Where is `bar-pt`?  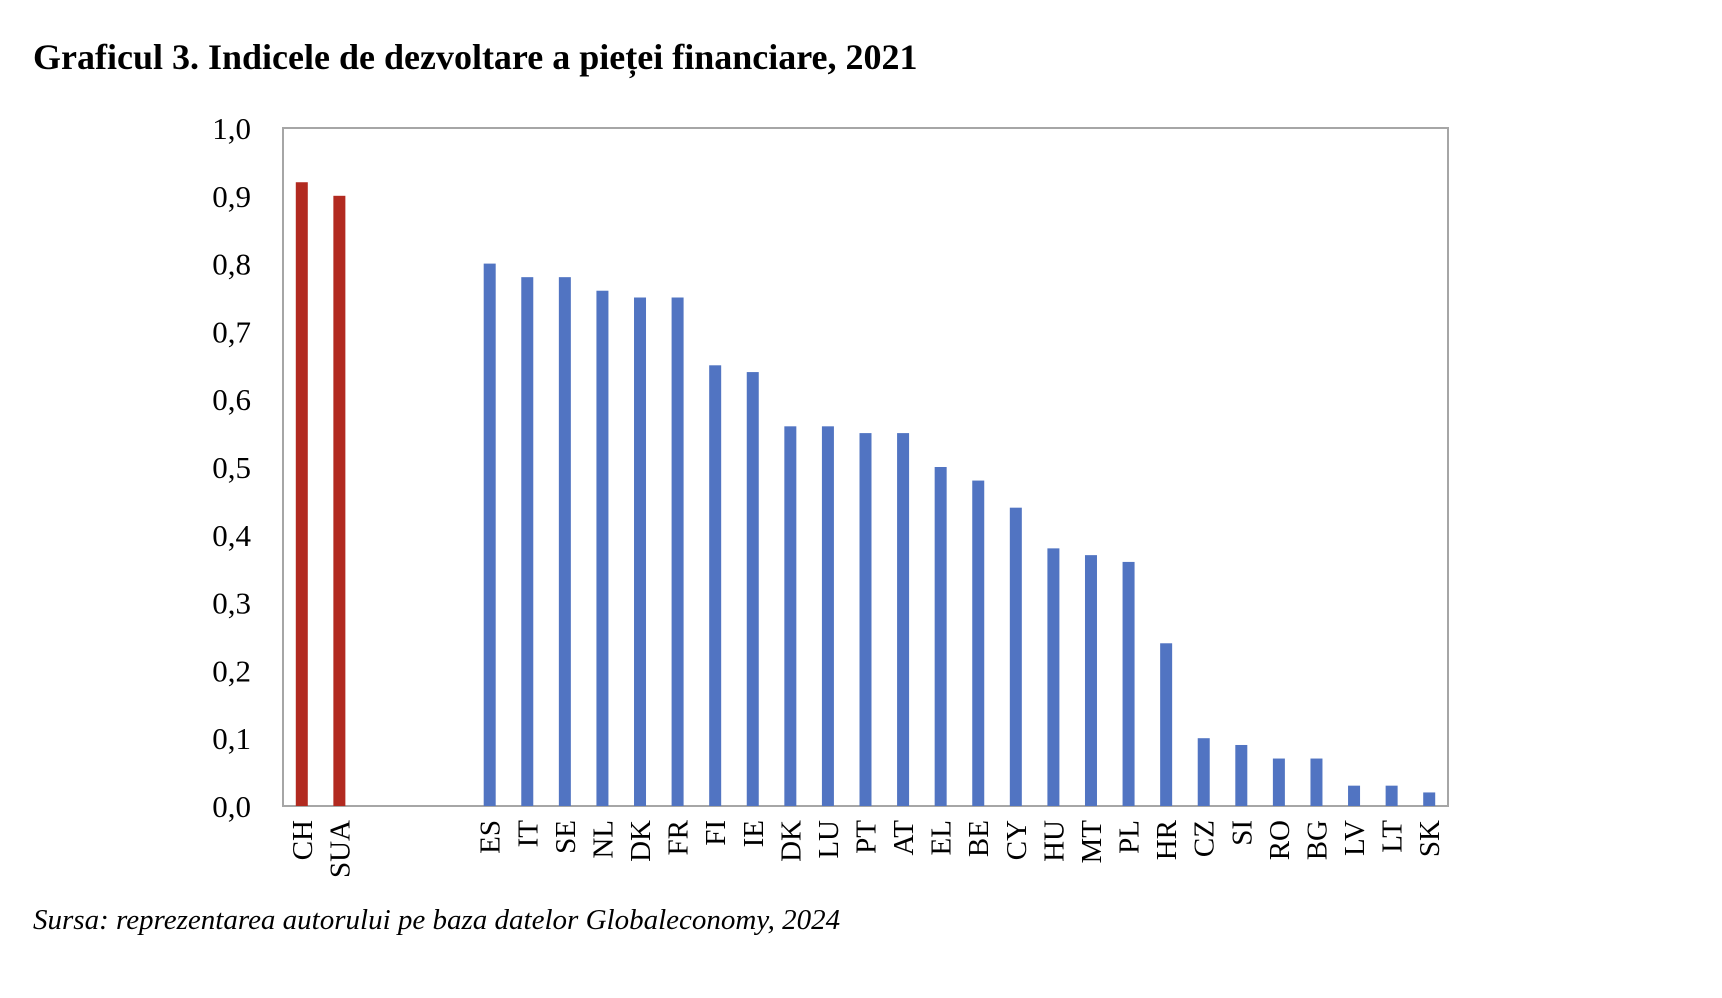 bar-pt is located at coordinates (865, 619).